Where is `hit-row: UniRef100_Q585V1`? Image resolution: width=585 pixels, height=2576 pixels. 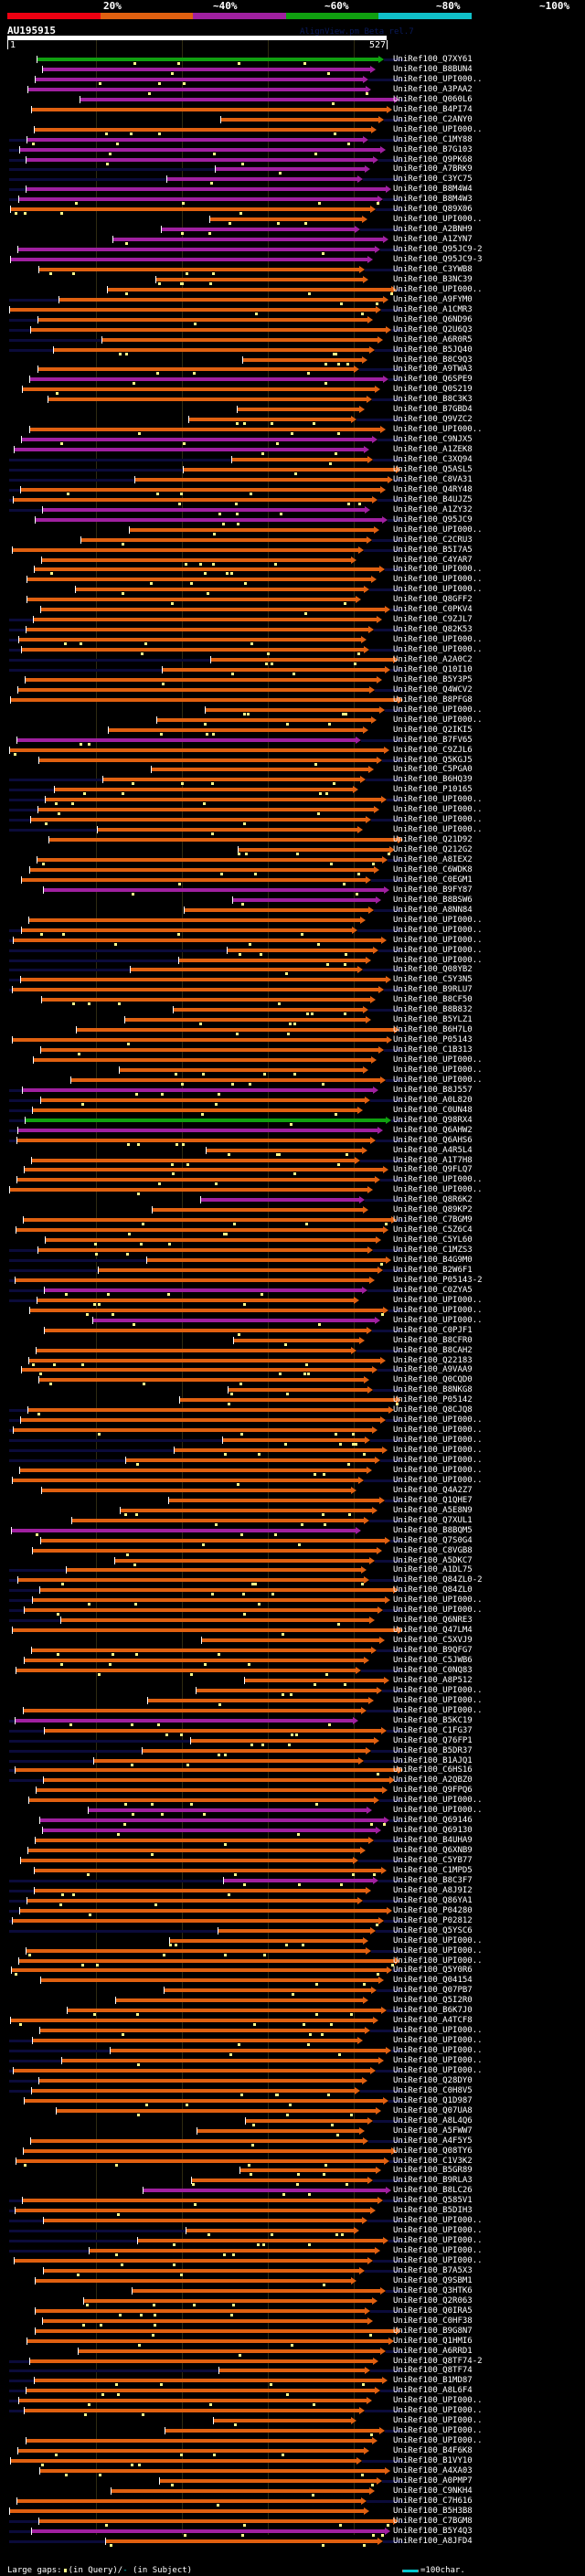
hit-row: UniRef100_Q585V1 is located at coordinates (293, 2201).